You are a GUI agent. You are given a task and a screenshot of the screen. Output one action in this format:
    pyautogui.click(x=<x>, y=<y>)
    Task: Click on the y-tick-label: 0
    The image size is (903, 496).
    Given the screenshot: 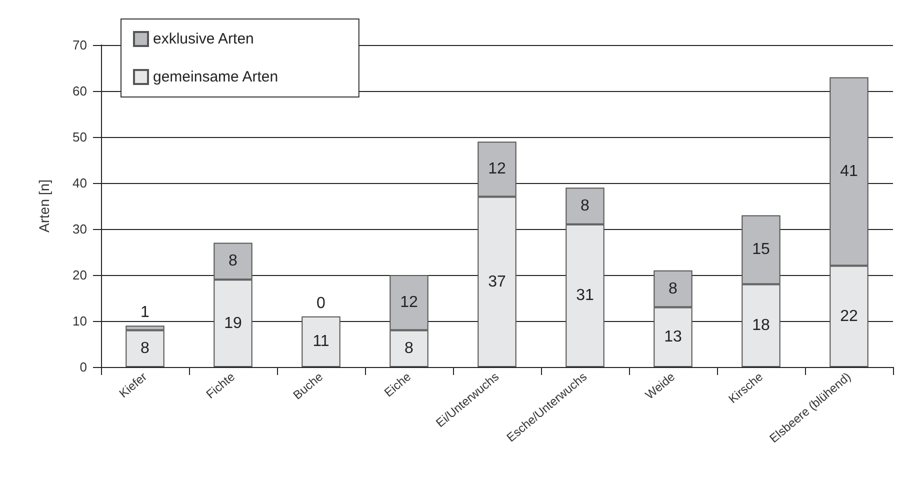 What is the action you would take?
    pyautogui.click(x=83, y=367)
    